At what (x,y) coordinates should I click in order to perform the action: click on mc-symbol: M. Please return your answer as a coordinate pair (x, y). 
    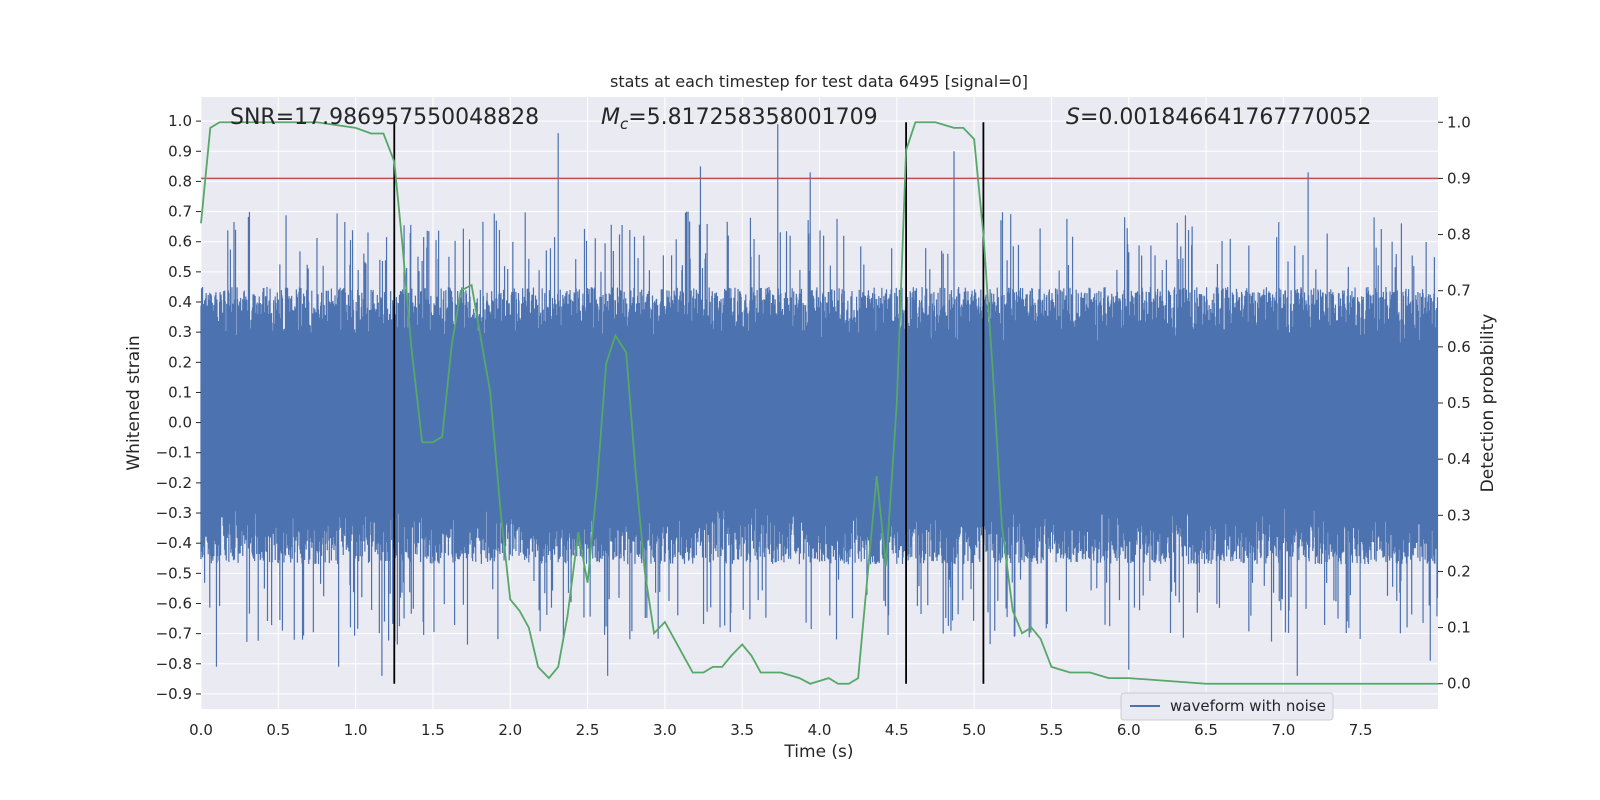
    Looking at the image, I should click on (610, 117).